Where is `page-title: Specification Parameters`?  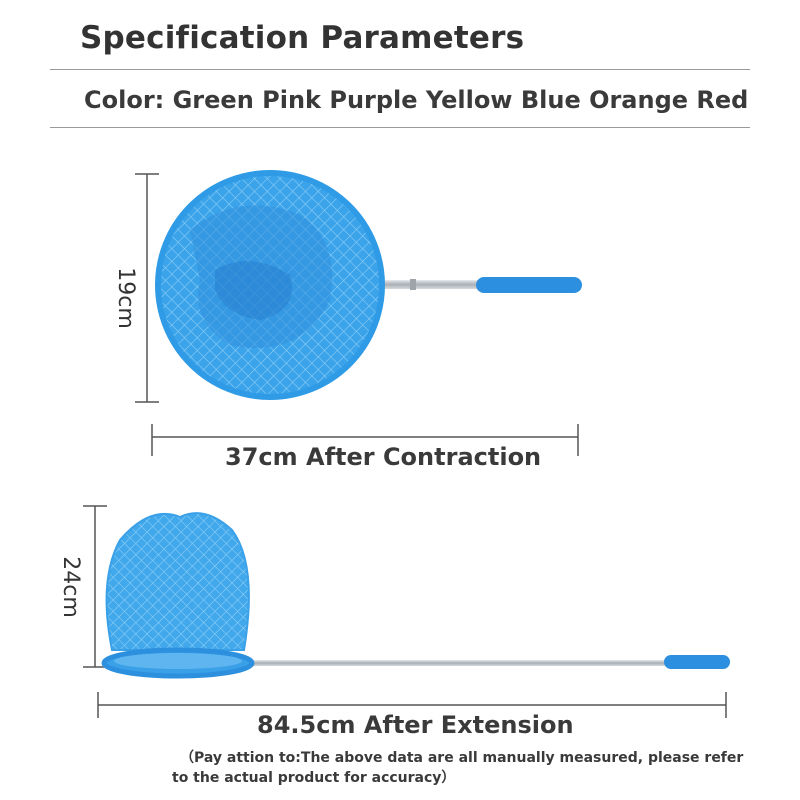
page-title: Specification Parameters is located at coordinates (302, 38).